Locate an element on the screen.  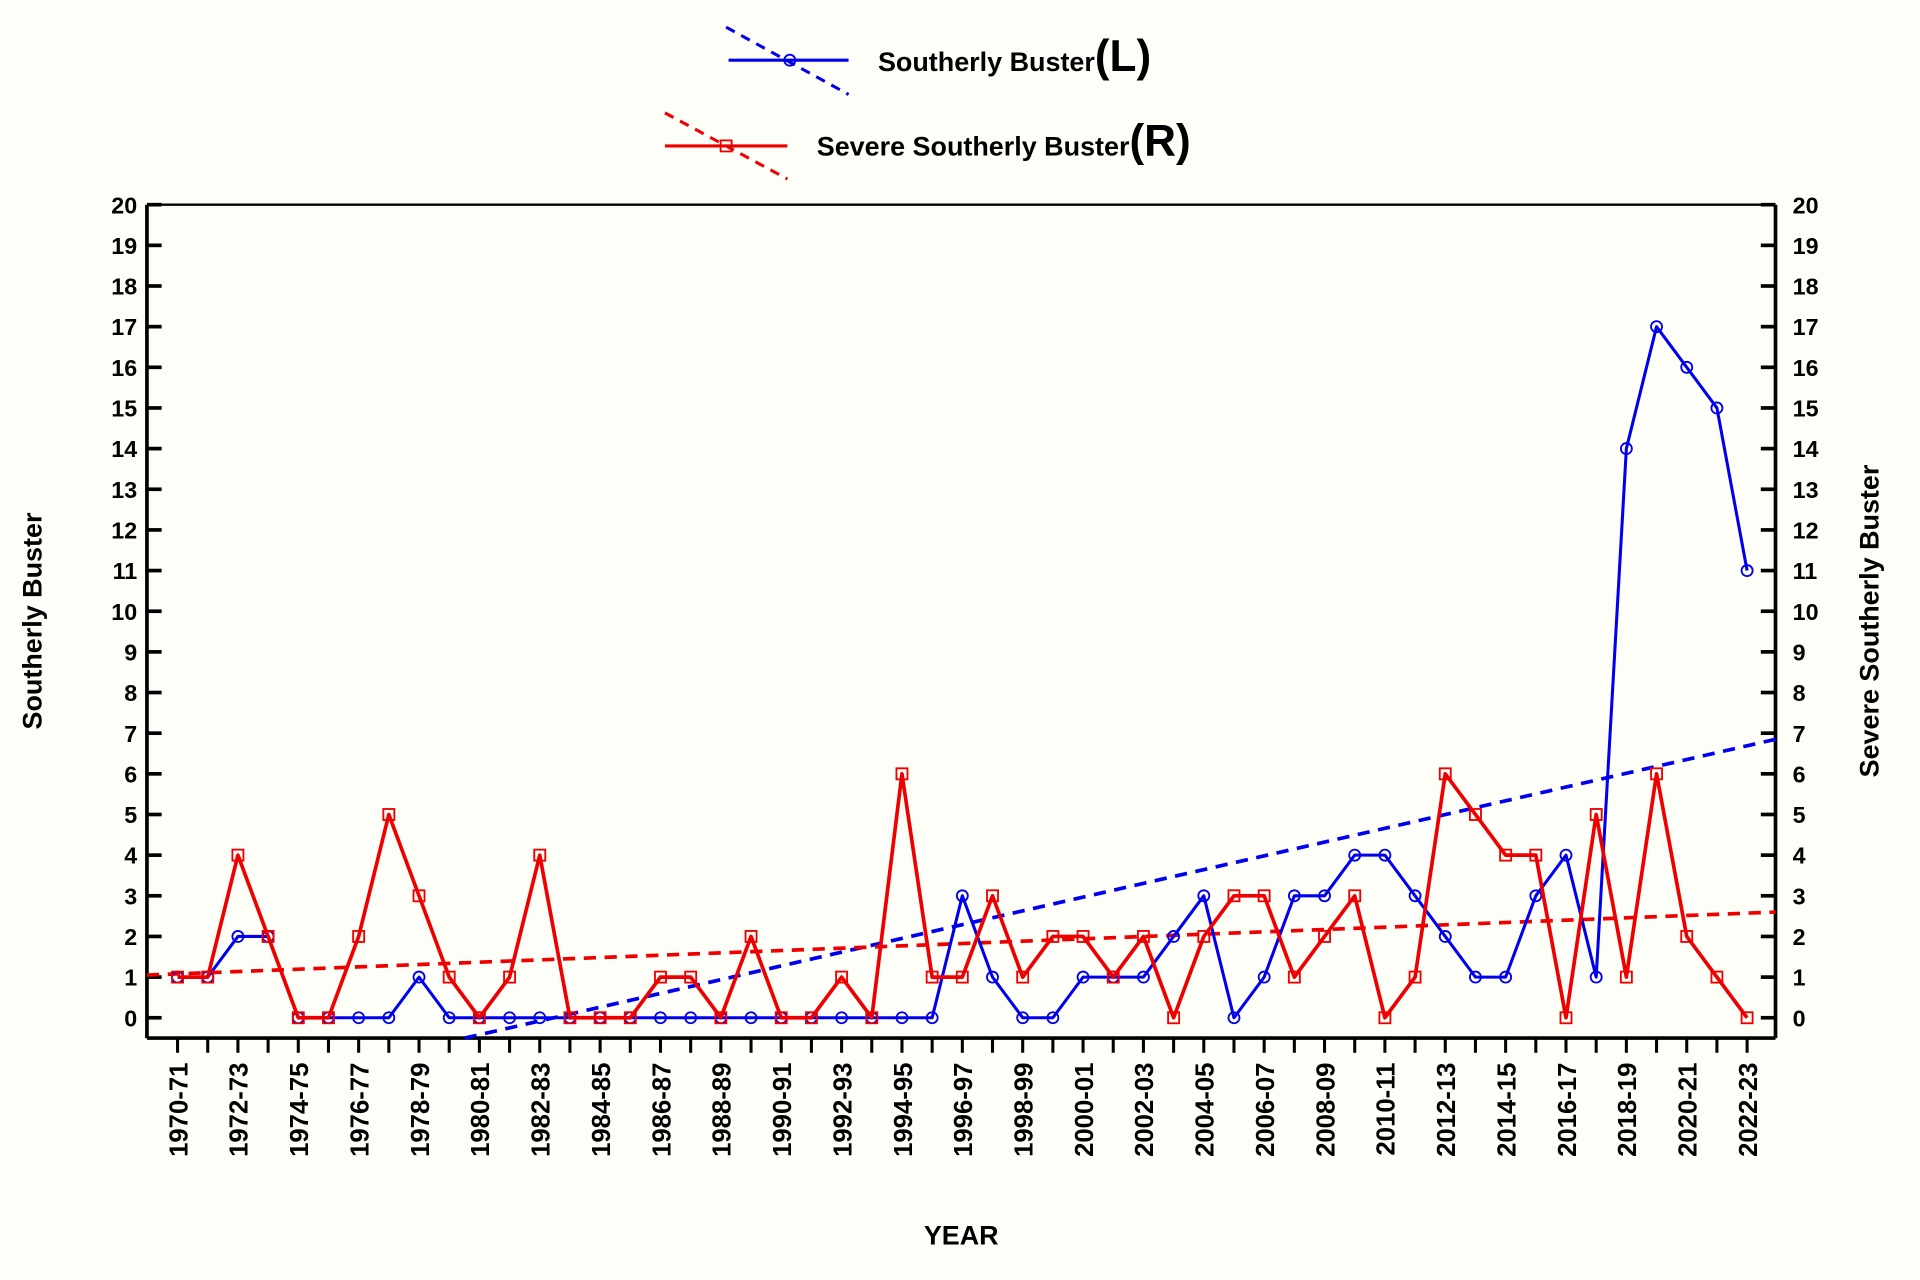
x-tick-label: 1976-77 is located at coordinates (360, 1110).